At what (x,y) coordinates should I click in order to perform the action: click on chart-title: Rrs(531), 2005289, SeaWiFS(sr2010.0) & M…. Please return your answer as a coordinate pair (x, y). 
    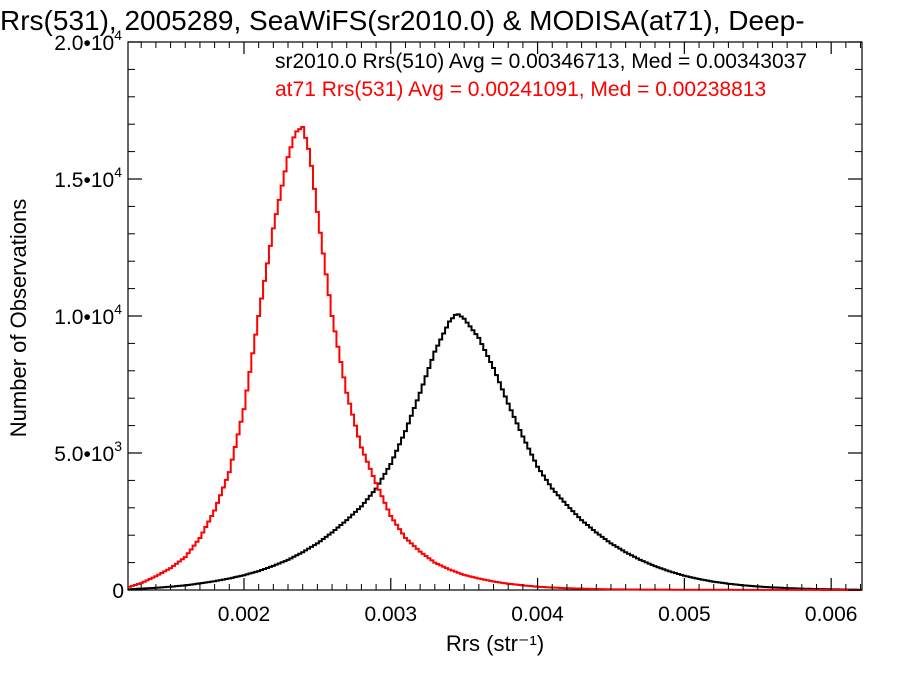
    Looking at the image, I should click on (402, 20).